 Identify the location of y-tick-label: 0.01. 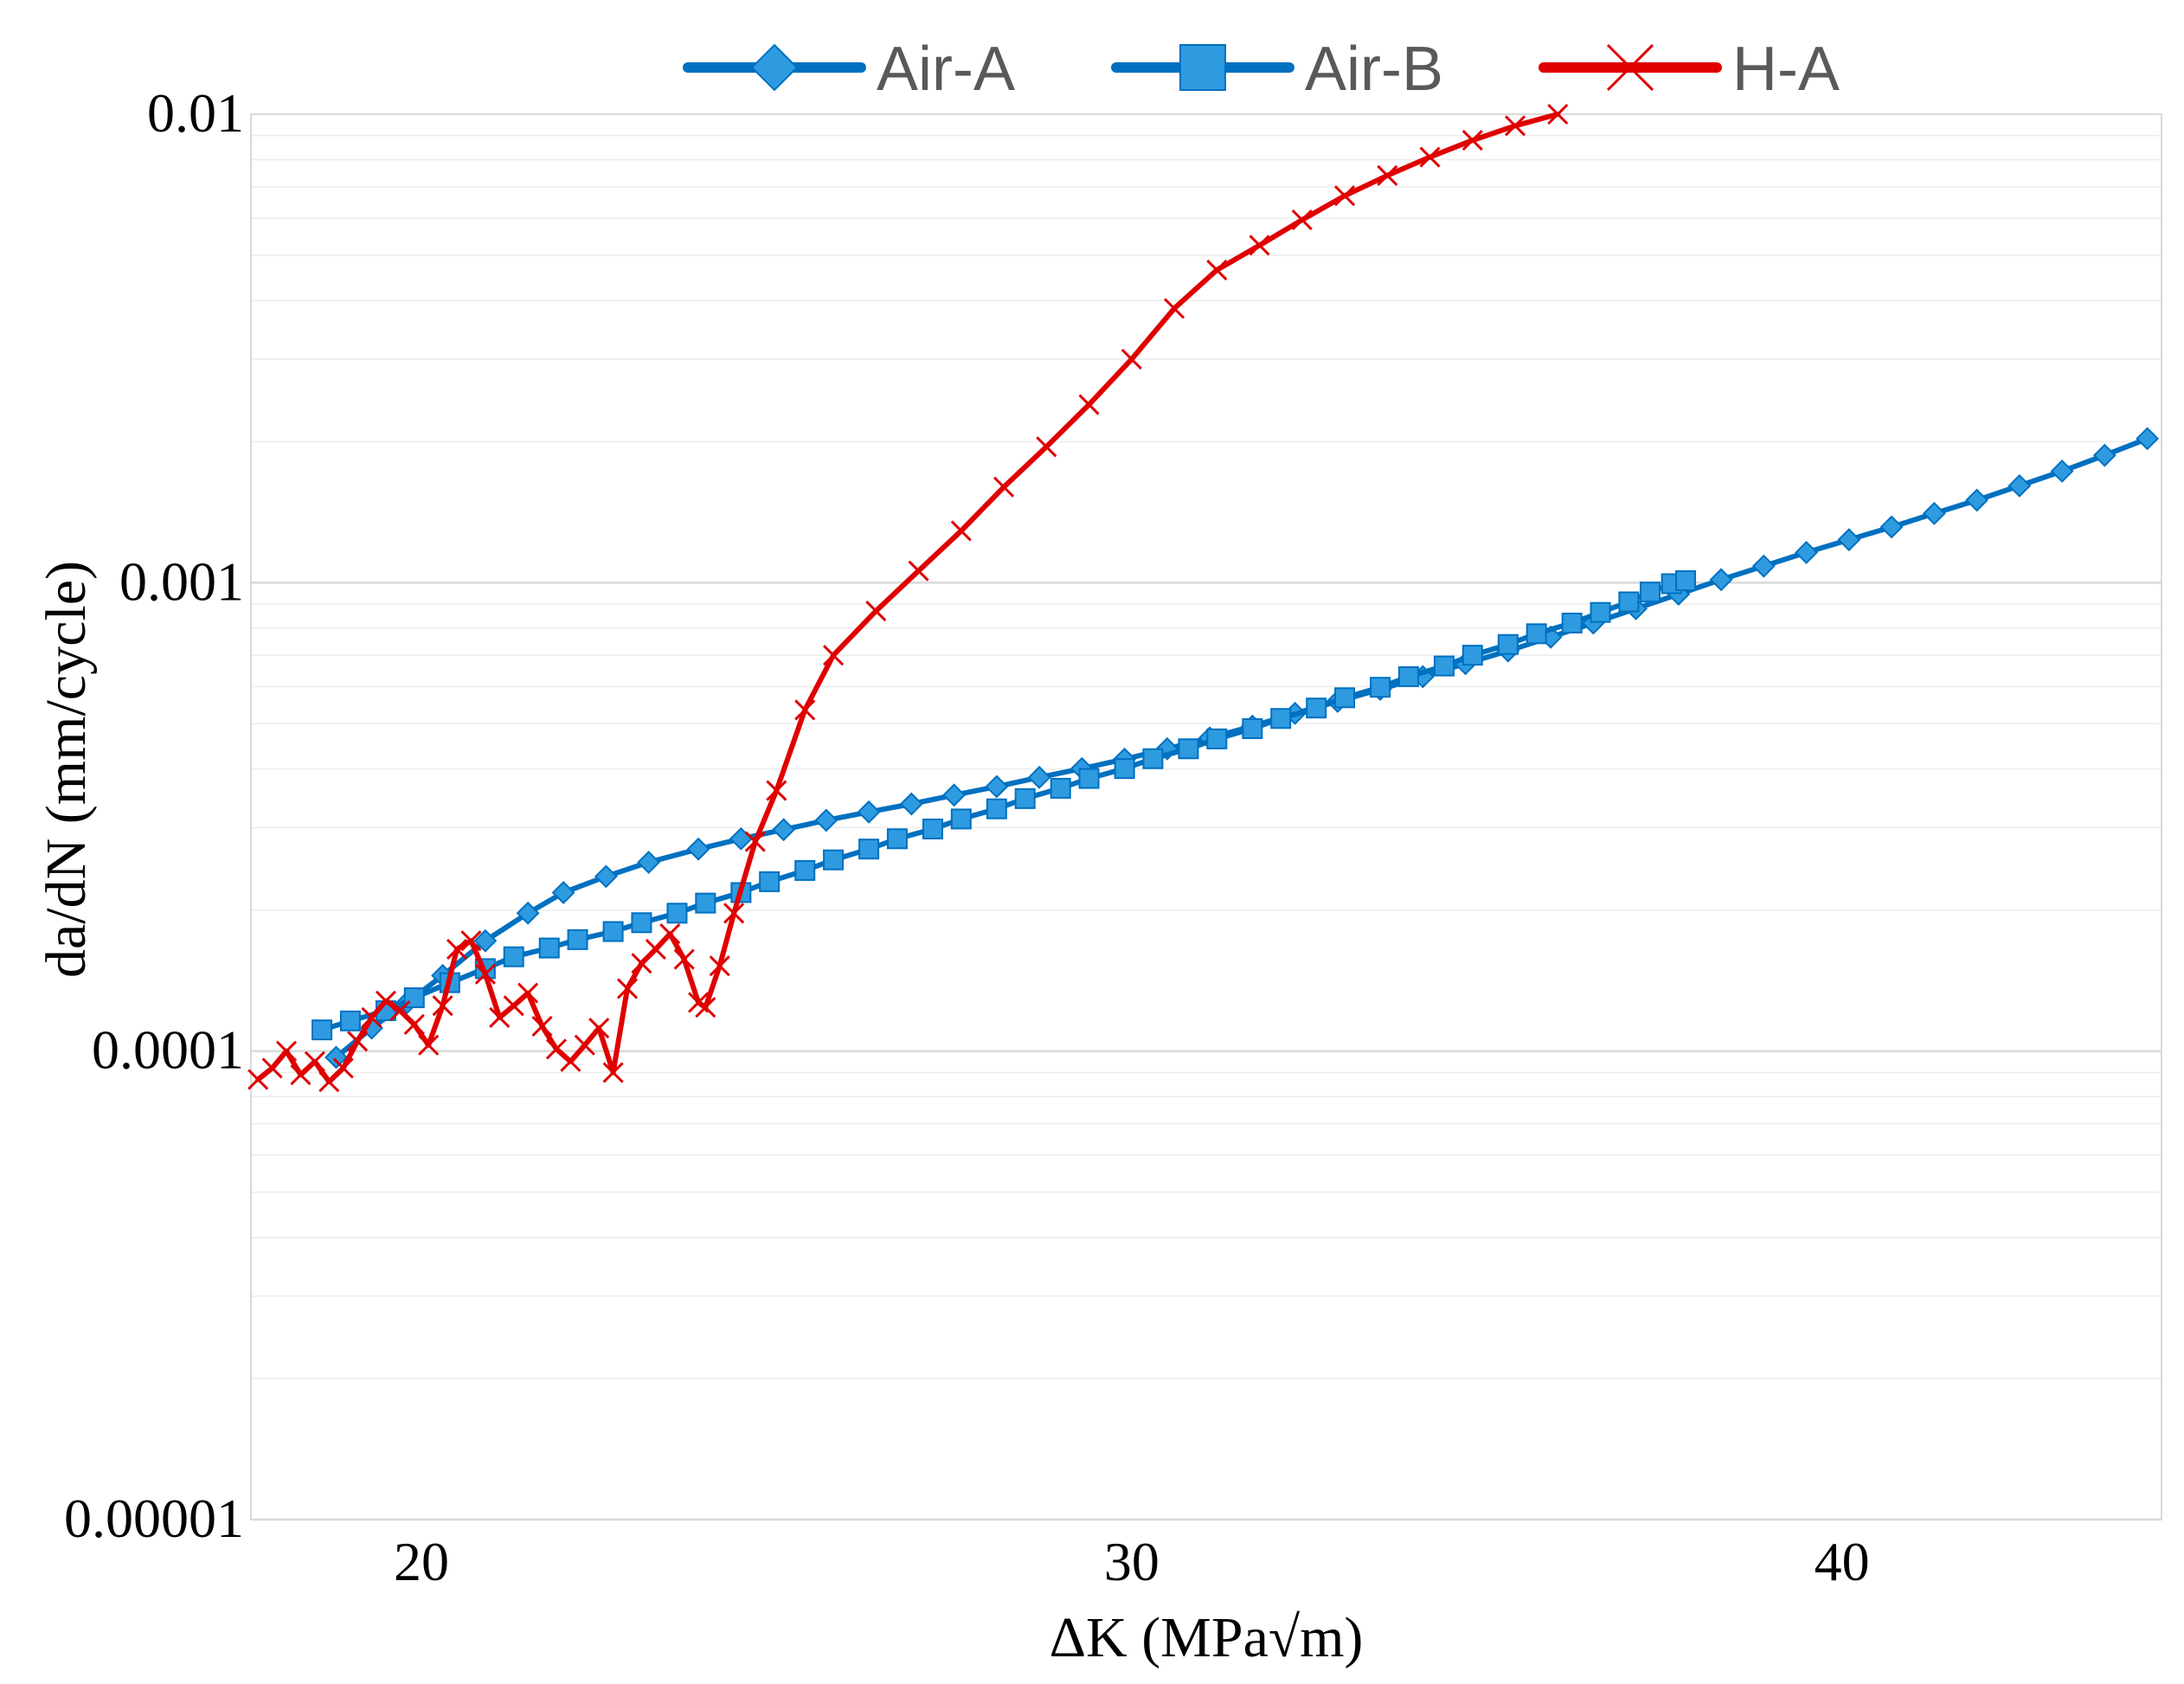
(195, 113).